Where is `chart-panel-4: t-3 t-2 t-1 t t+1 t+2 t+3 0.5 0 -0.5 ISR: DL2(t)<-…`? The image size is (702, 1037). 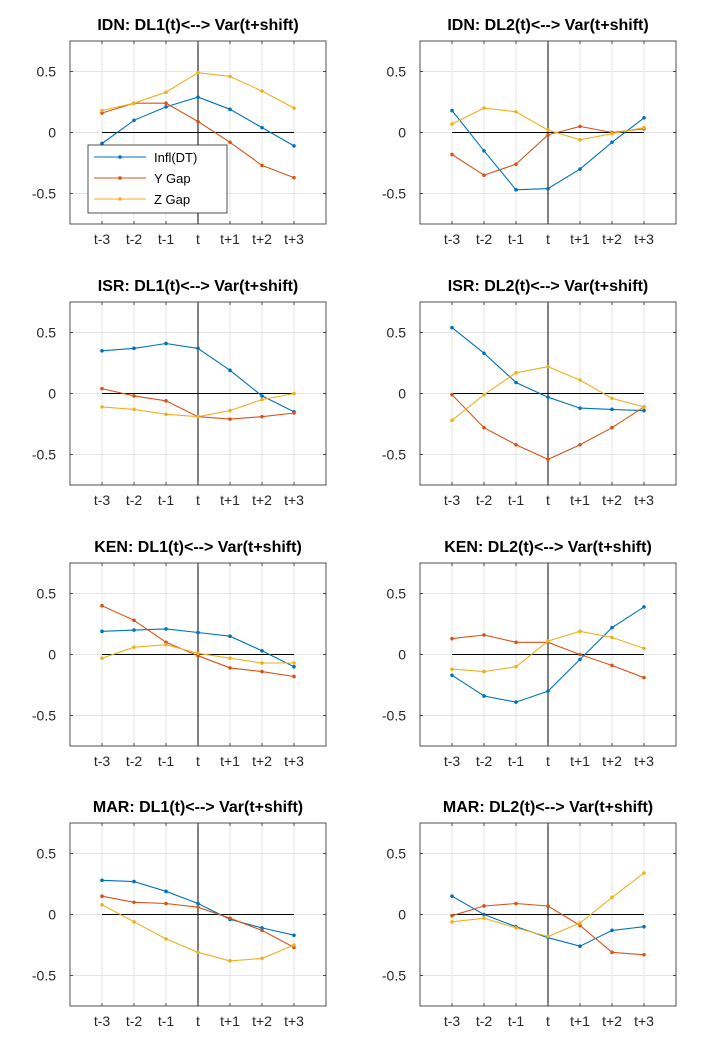
chart-panel-4: t-3 t-2 t-1 t t+1 t+2 t+3 0.5 0 -0.5 ISR: DL2(t)<-… is located at coordinates (529, 393).